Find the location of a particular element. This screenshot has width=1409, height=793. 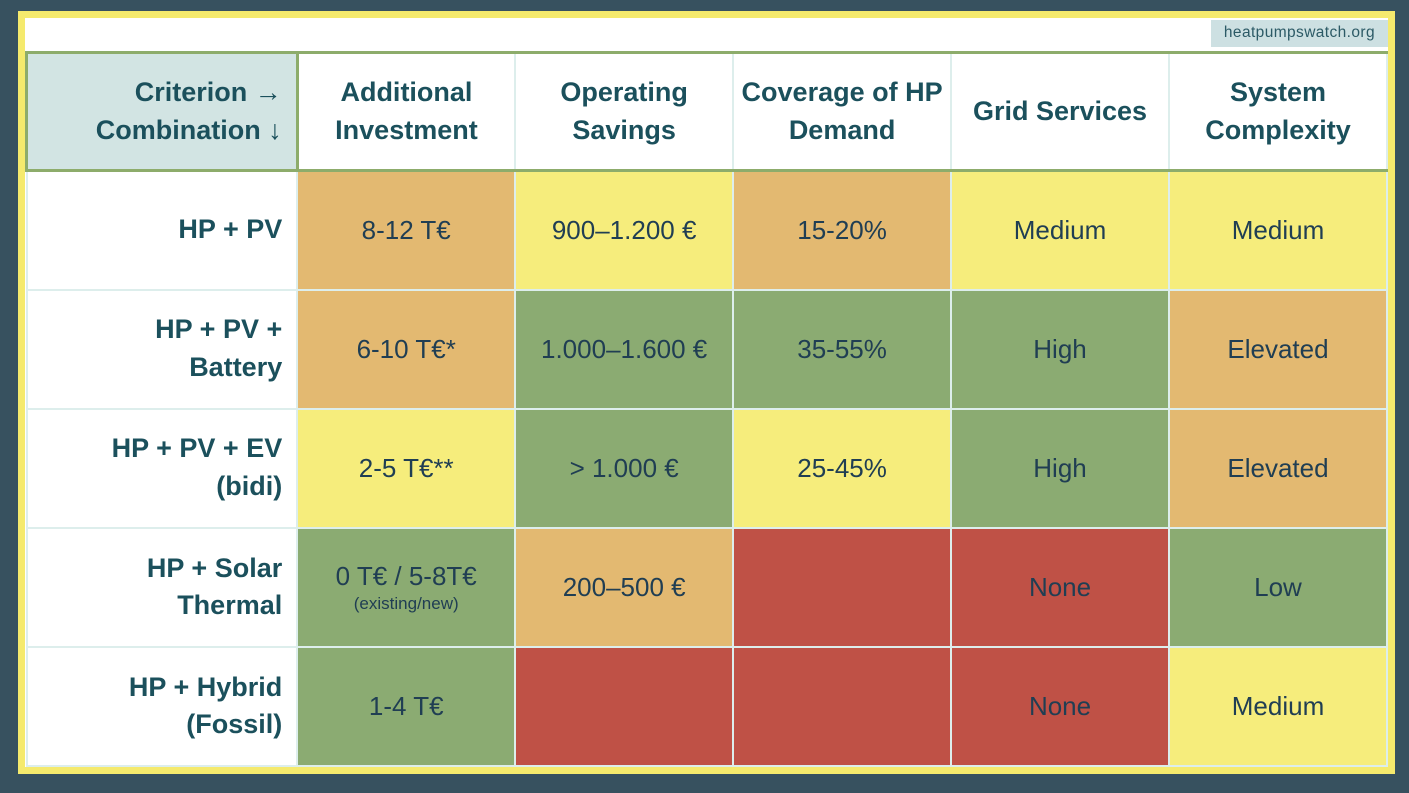

criterion-header: Additional Investment is located at coordinates (406, 111).